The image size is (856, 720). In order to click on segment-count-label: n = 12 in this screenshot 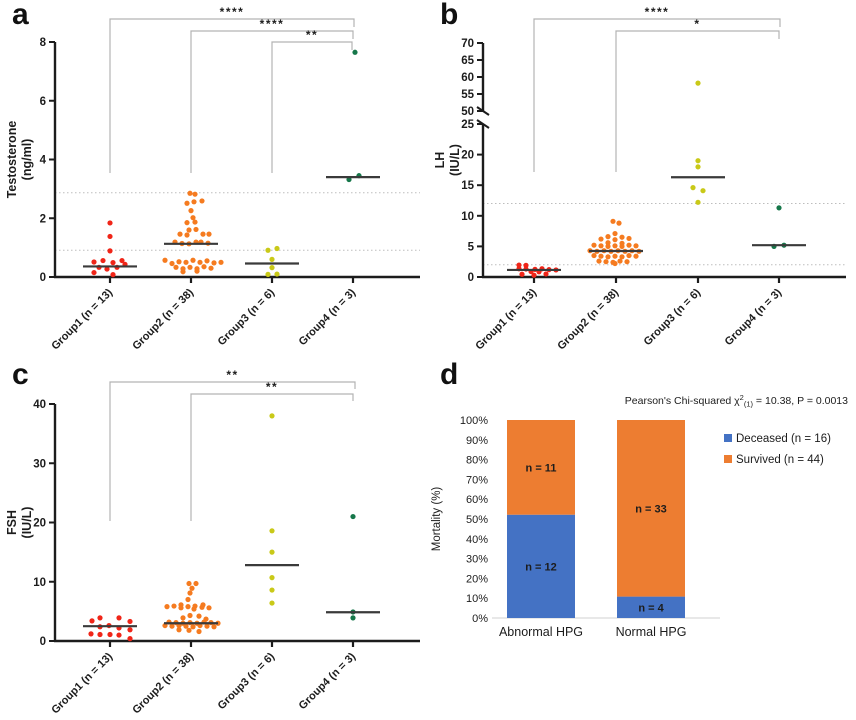, I will do `click(541, 567)`.